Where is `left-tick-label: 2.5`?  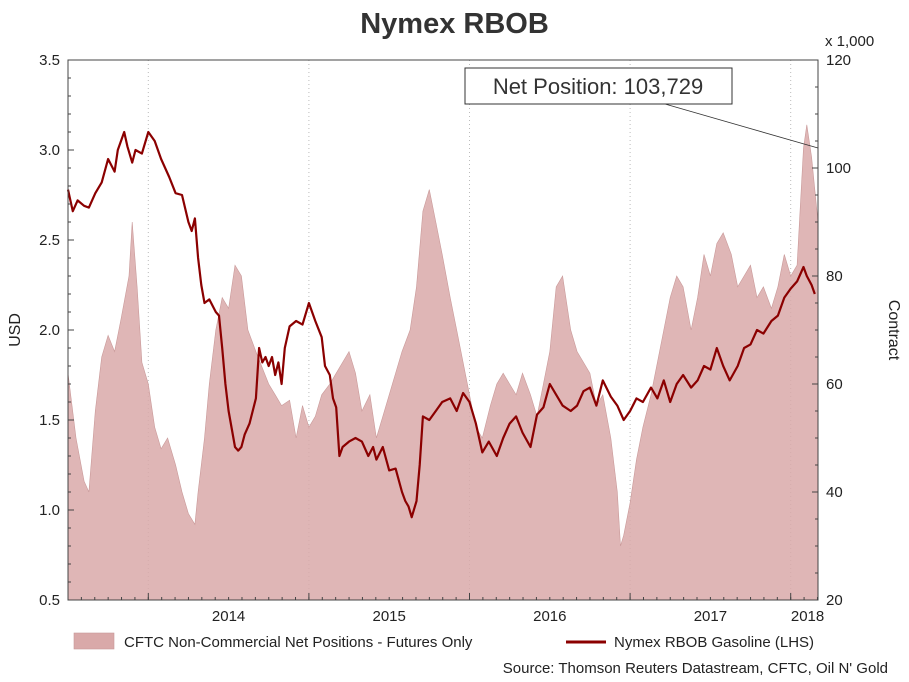 left-tick-label: 2.5 is located at coordinates (49, 240).